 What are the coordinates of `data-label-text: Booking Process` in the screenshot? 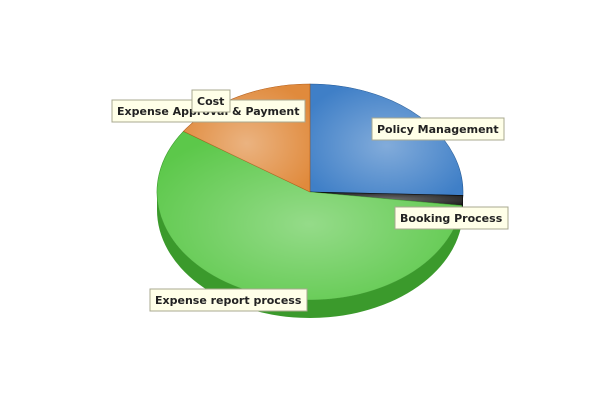 It's located at (451, 218).